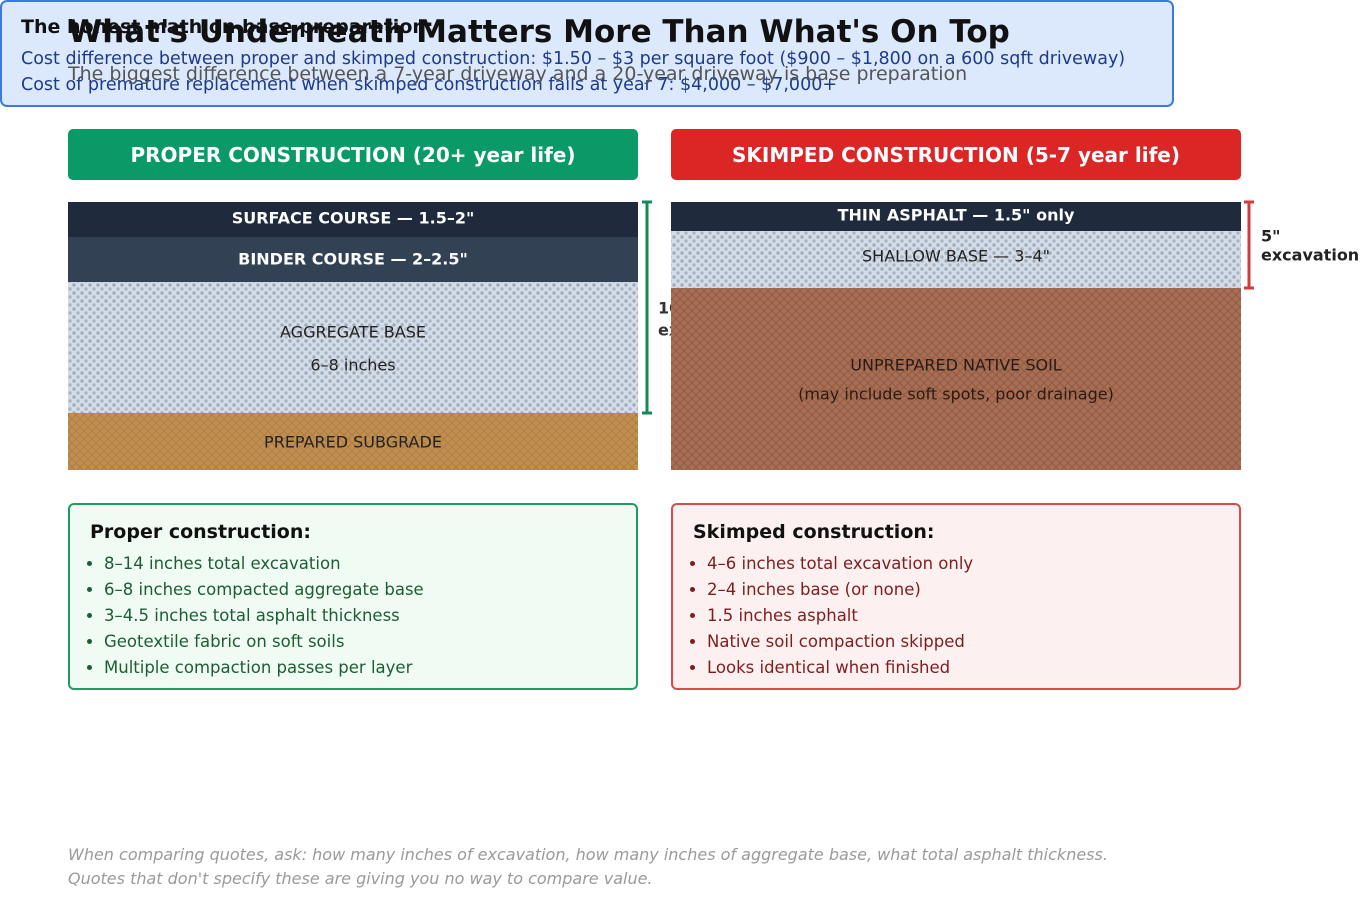 Image resolution: width=1368 pixels, height=917 pixels. Describe the element at coordinates (200, 532) in the screenshot. I see `summary-title: Proper construction:` at that location.